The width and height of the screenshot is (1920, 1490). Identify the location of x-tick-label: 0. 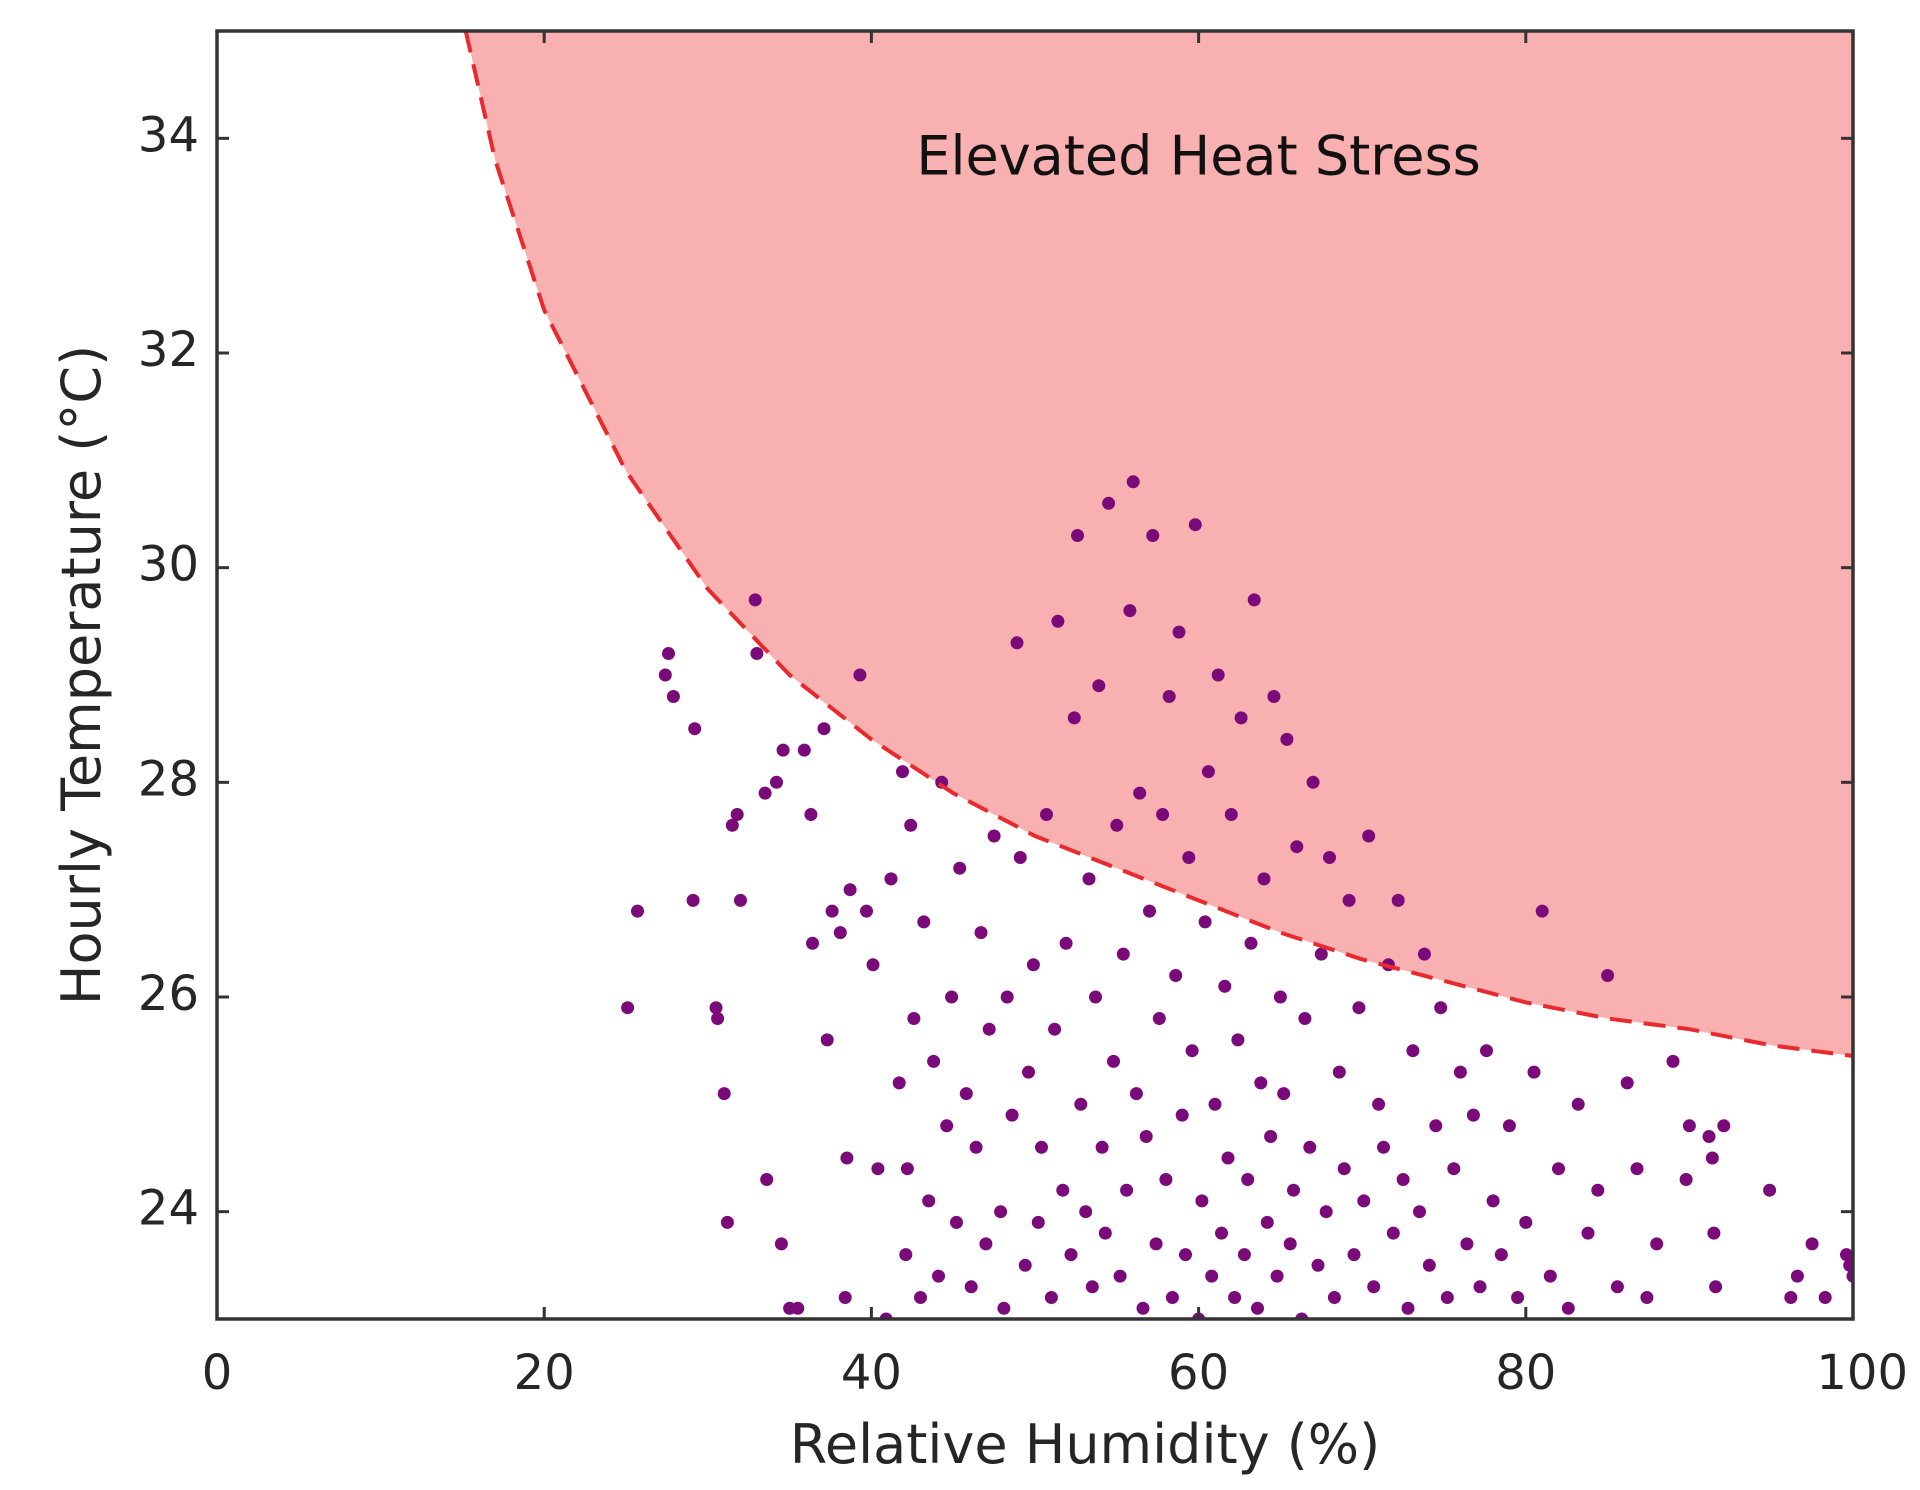
(217, 1373).